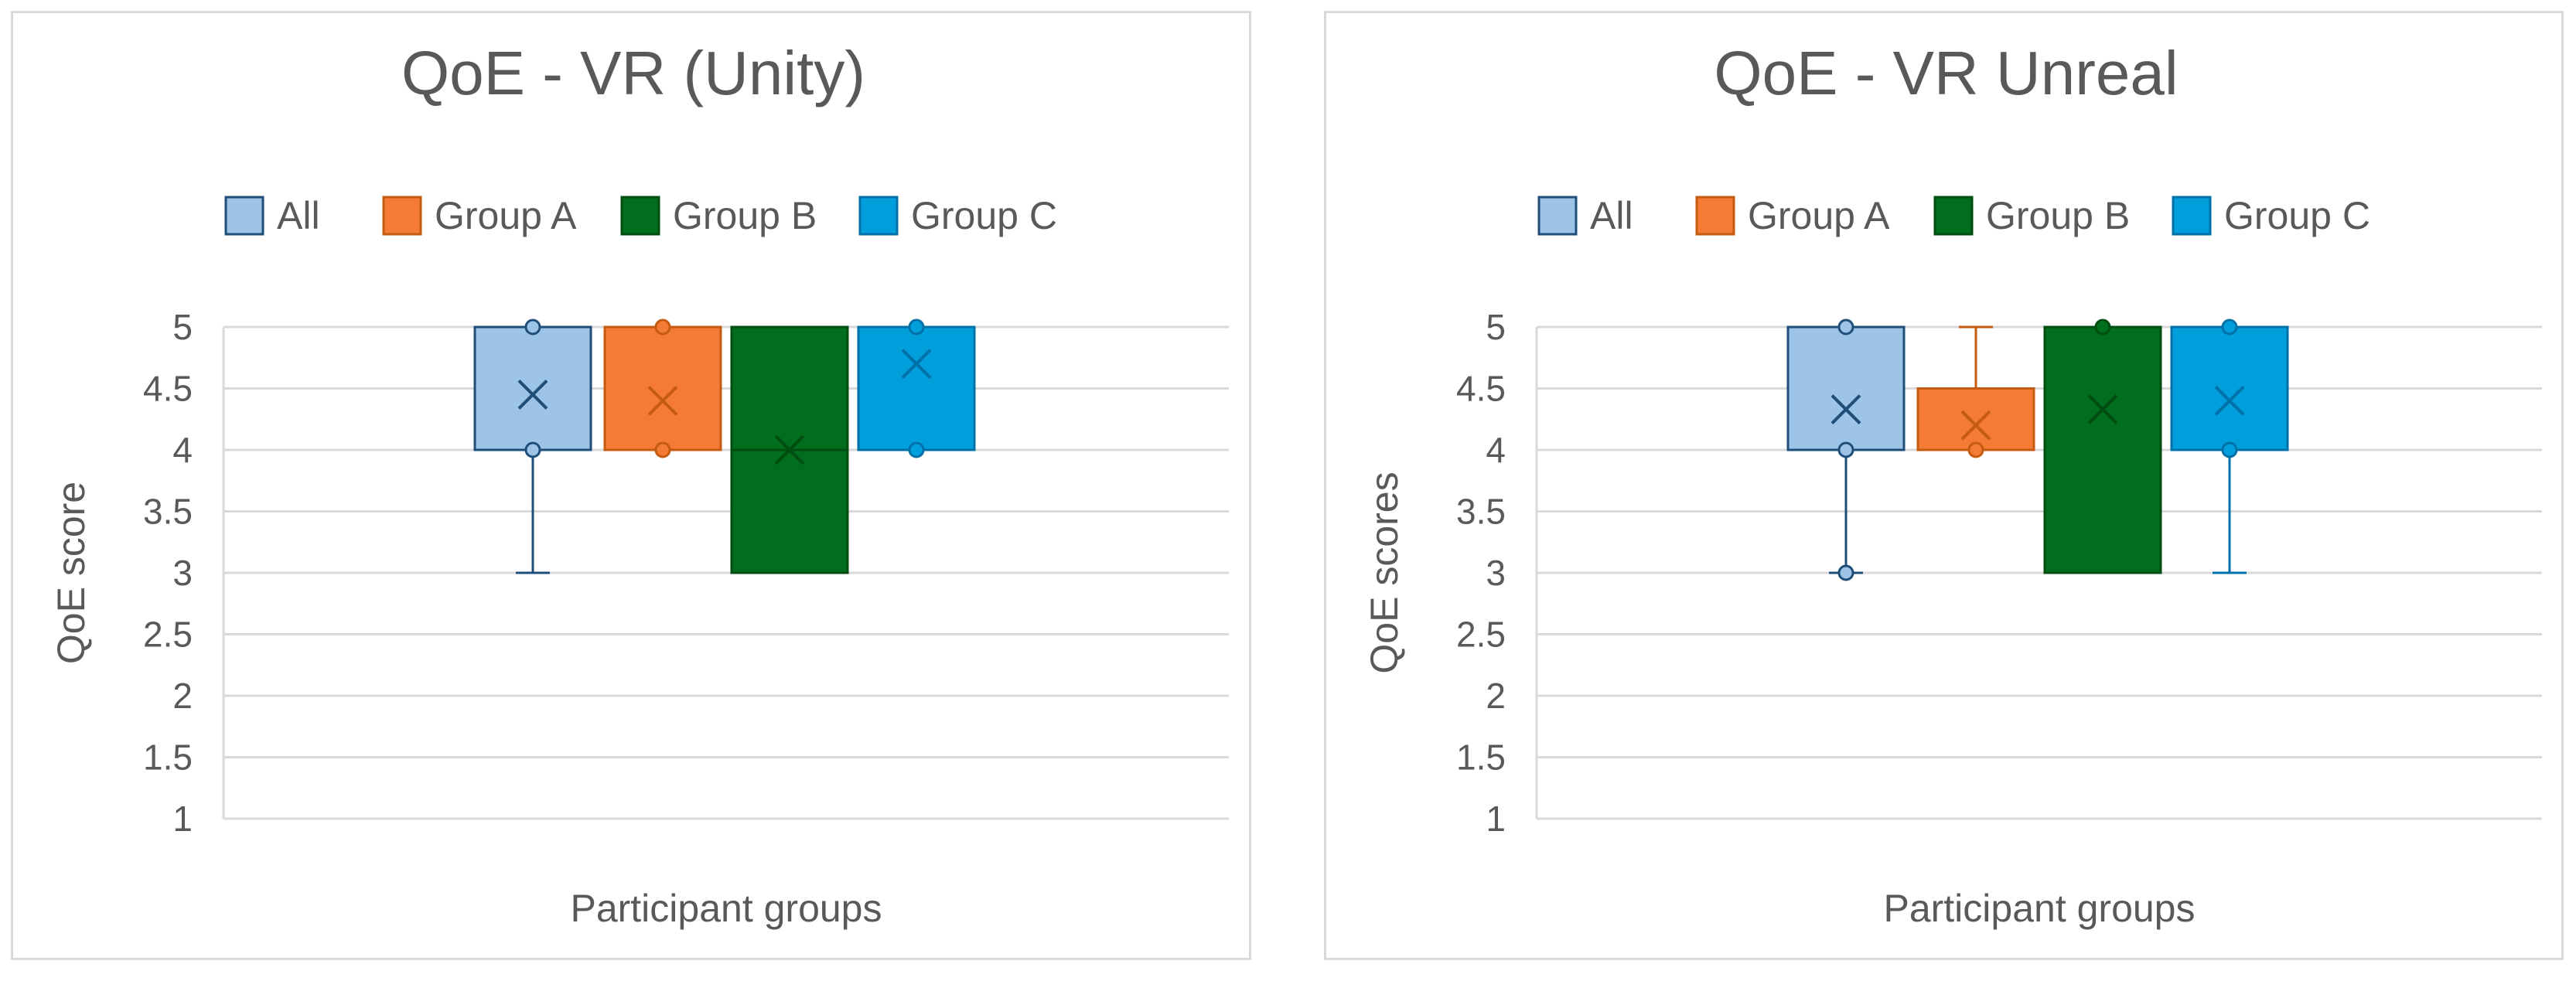  What do you see at coordinates (71, 573) in the screenshot?
I see `y-axis-title: QoE score` at bounding box center [71, 573].